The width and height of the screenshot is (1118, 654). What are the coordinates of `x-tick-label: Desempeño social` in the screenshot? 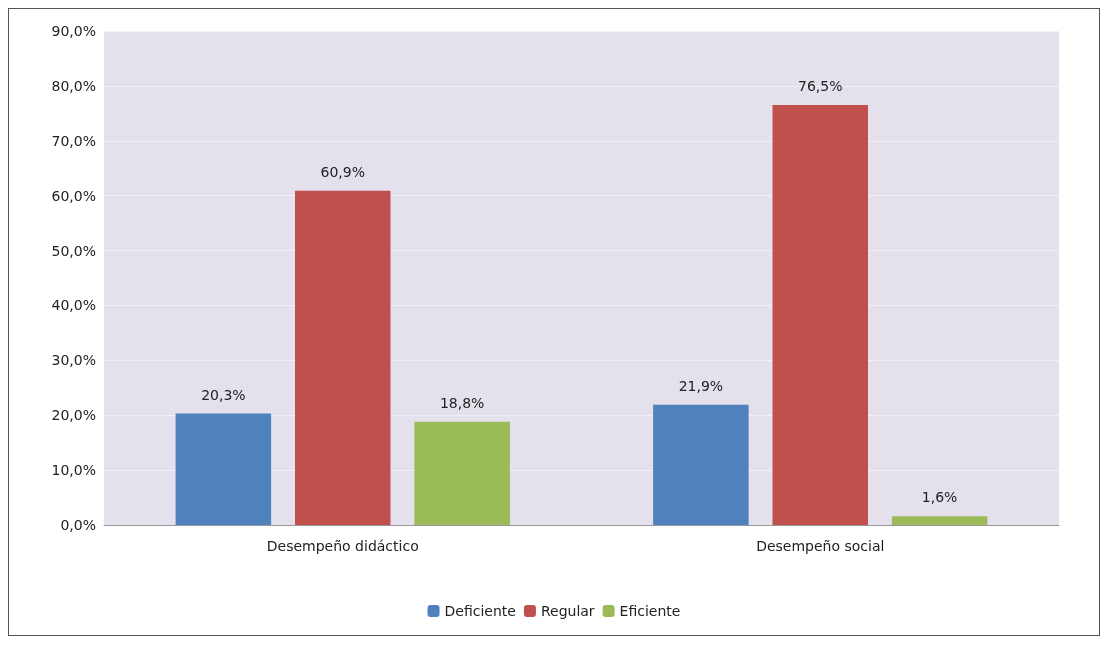 It's located at (820, 546).